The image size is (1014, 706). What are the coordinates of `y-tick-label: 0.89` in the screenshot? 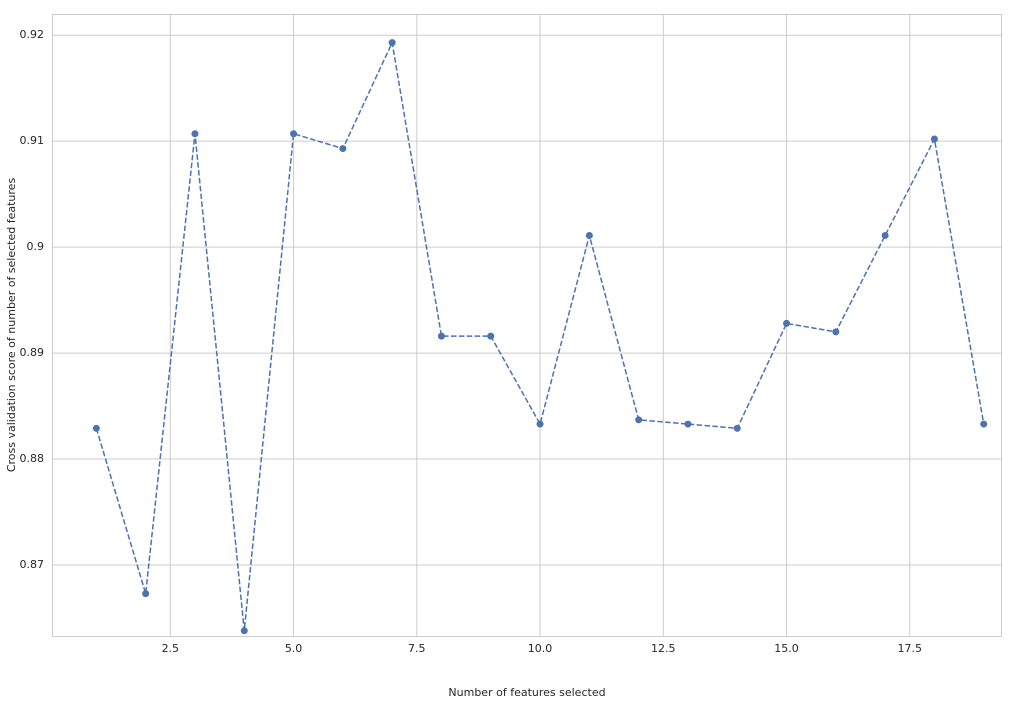 It's located at (32, 352).